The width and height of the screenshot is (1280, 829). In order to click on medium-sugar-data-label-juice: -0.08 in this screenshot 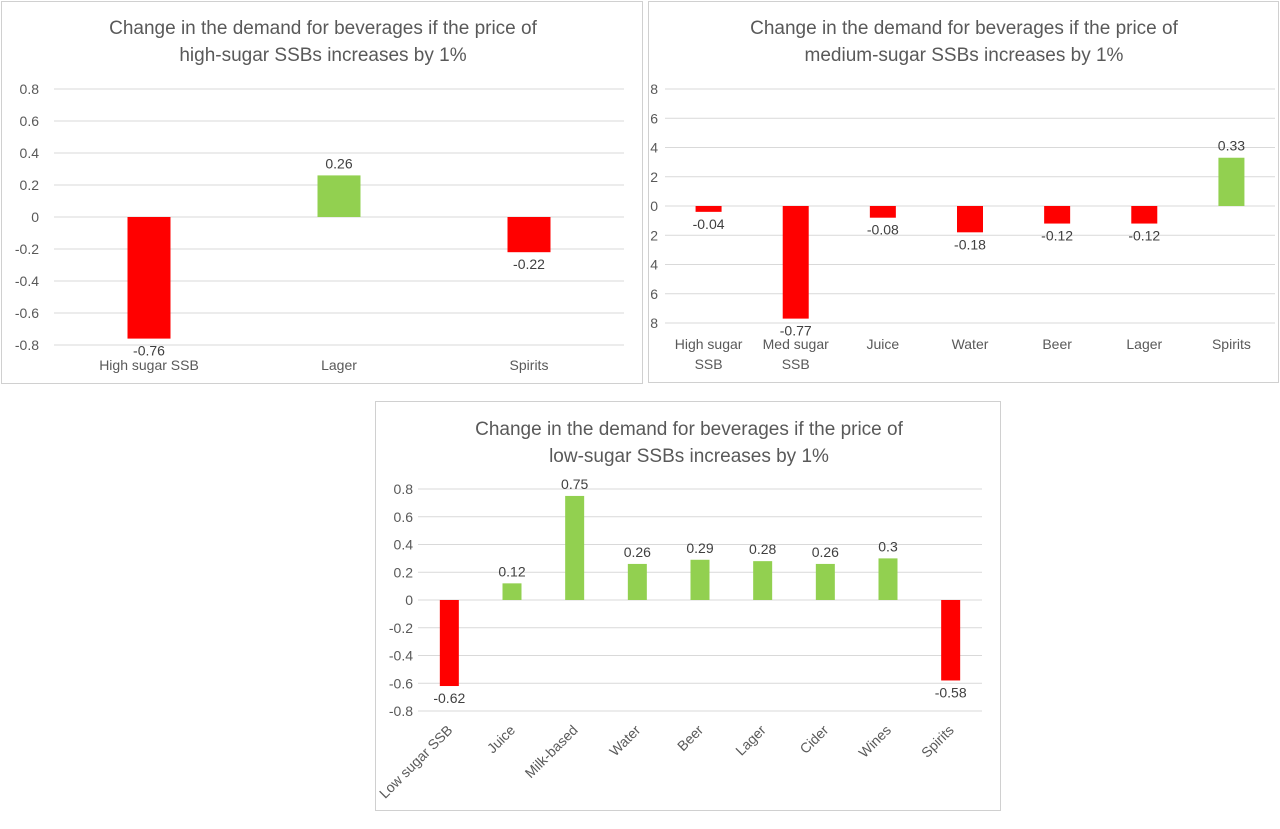, I will do `click(883, 230)`.